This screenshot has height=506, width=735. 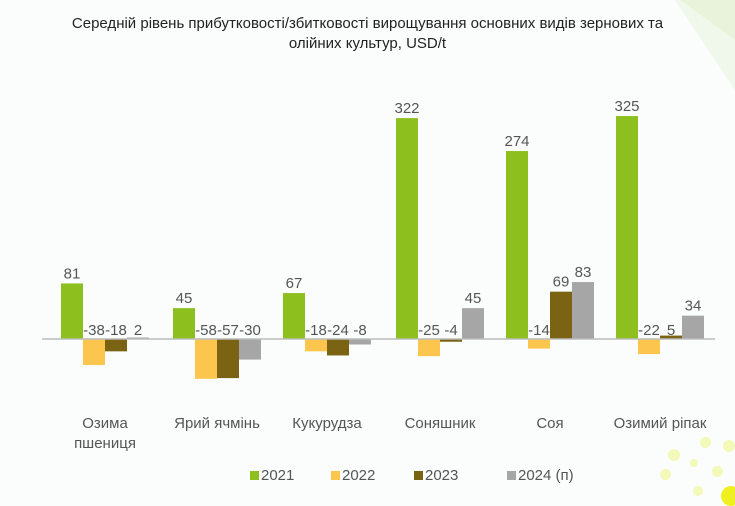 I want to click on category-label: Ярий ячмінь, so click(x=217, y=423).